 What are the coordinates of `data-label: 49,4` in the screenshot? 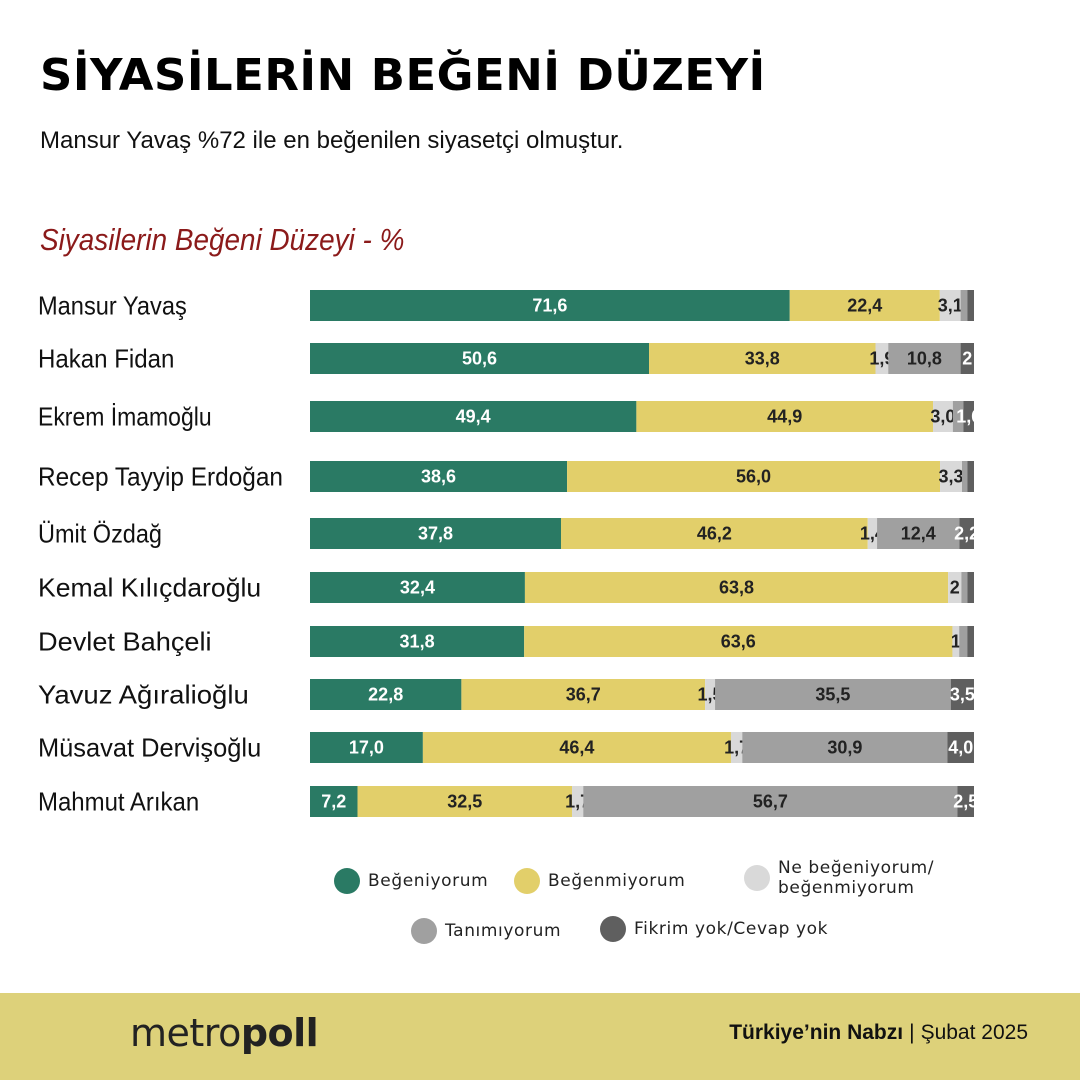 It's located at (473, 417).